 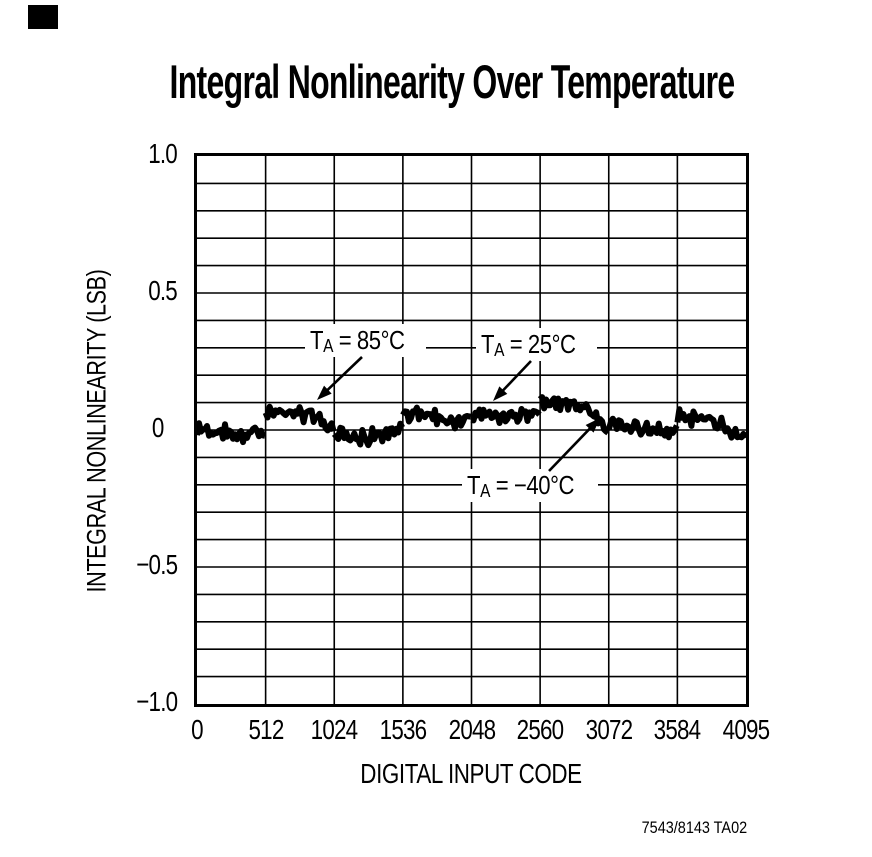 I want to click on annotation-label-2: TA = −40°C, so click(x=530, y=485).